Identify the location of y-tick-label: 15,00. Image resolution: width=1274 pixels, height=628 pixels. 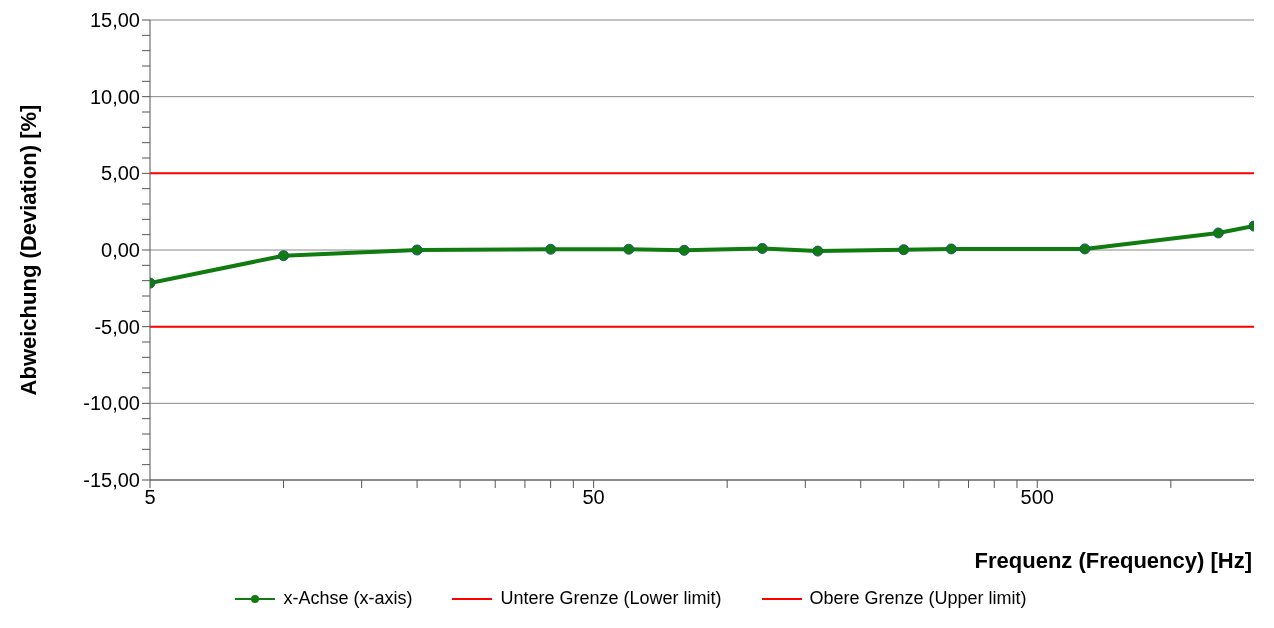
(114, 20).